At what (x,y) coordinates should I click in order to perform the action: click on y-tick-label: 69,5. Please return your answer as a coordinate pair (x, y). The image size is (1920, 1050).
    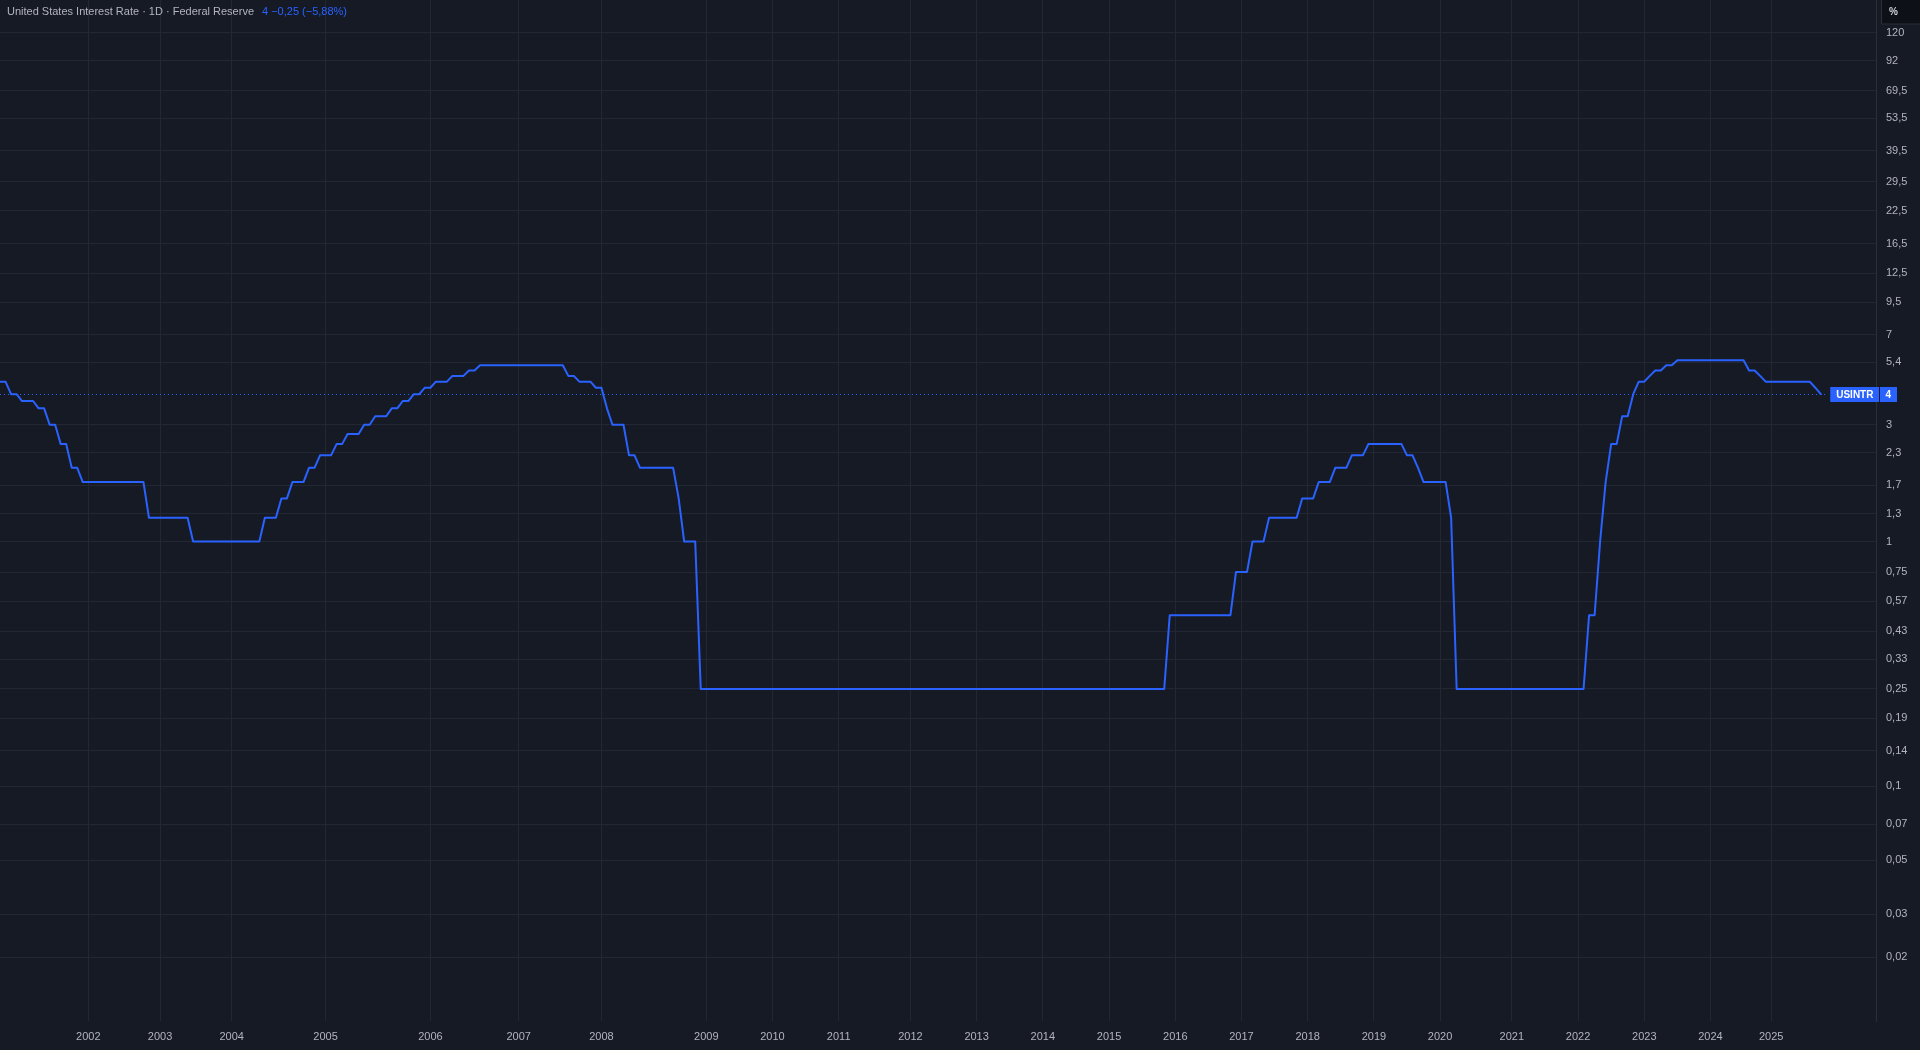
    Looking at the image, I should click on (1897, 89).